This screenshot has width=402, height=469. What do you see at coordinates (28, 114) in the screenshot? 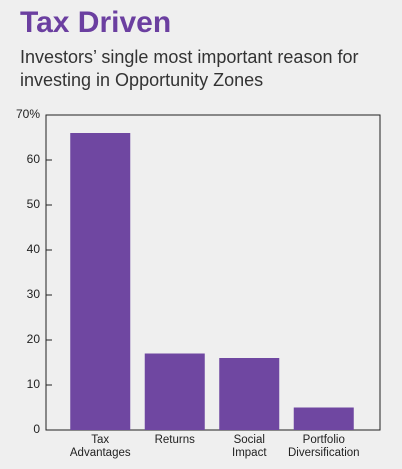
I see `y-tick-label: 70%` at bounding box center [28, 114].